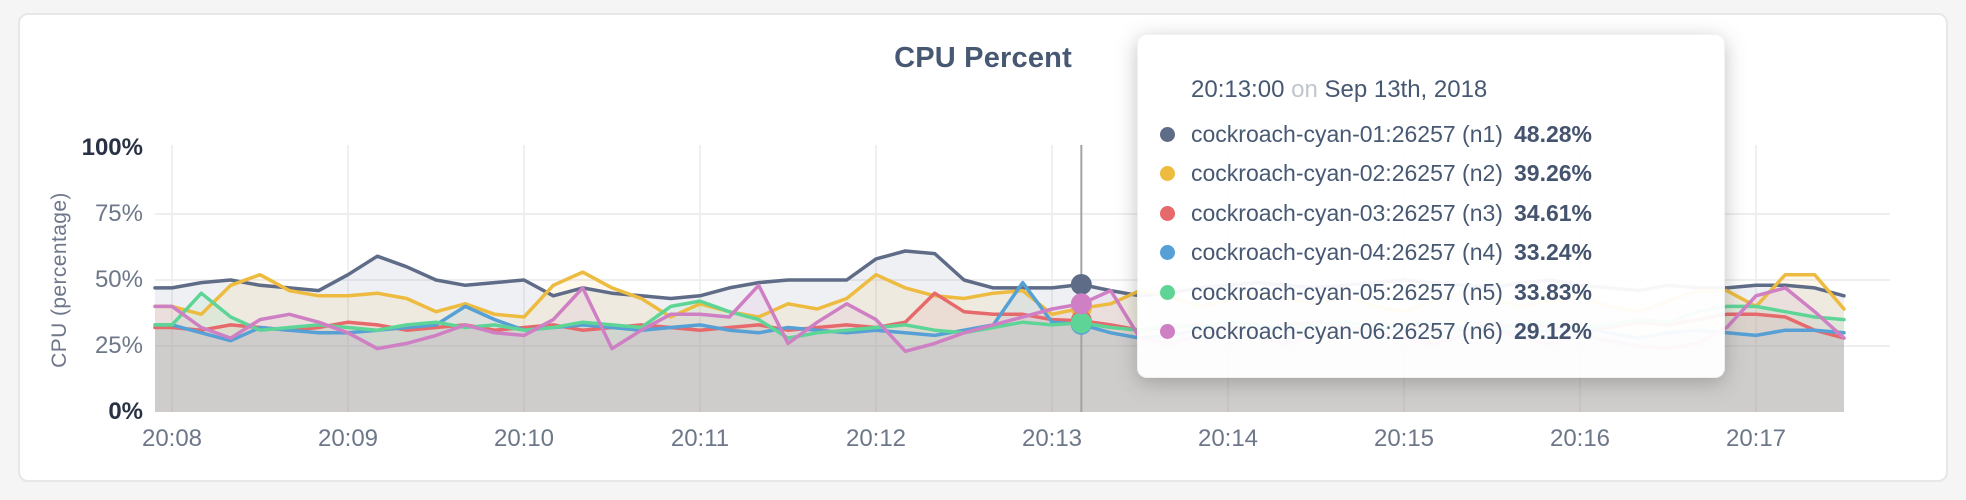 This screenshot has height=500, width=1966. I want to click on y-tick-label: 75%, so click(118, 213).